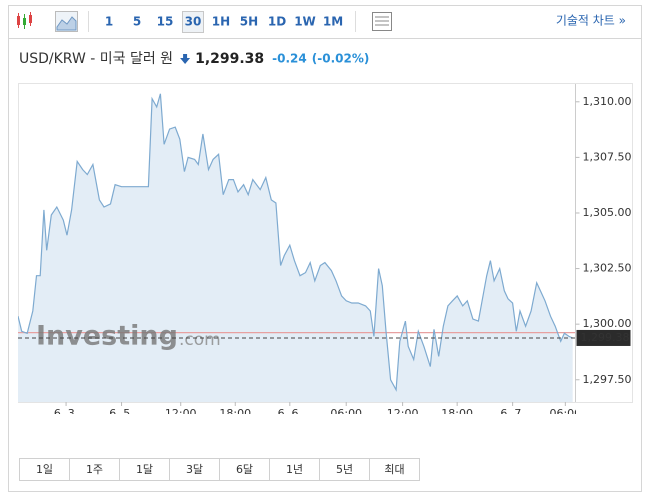 This screenshot has width=650, height=497. What do you see at coordinates (94, 469) in the screenshot?
I see `range-button: 1주` at bounding box center [94, 469].